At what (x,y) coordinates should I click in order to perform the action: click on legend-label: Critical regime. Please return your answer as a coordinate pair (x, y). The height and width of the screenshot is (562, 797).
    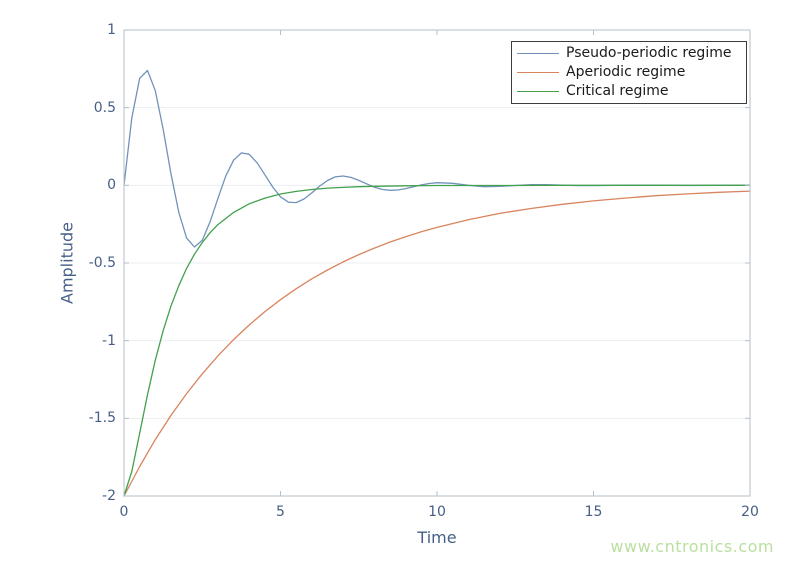
    Looking at the image, I should click on (617, 91).